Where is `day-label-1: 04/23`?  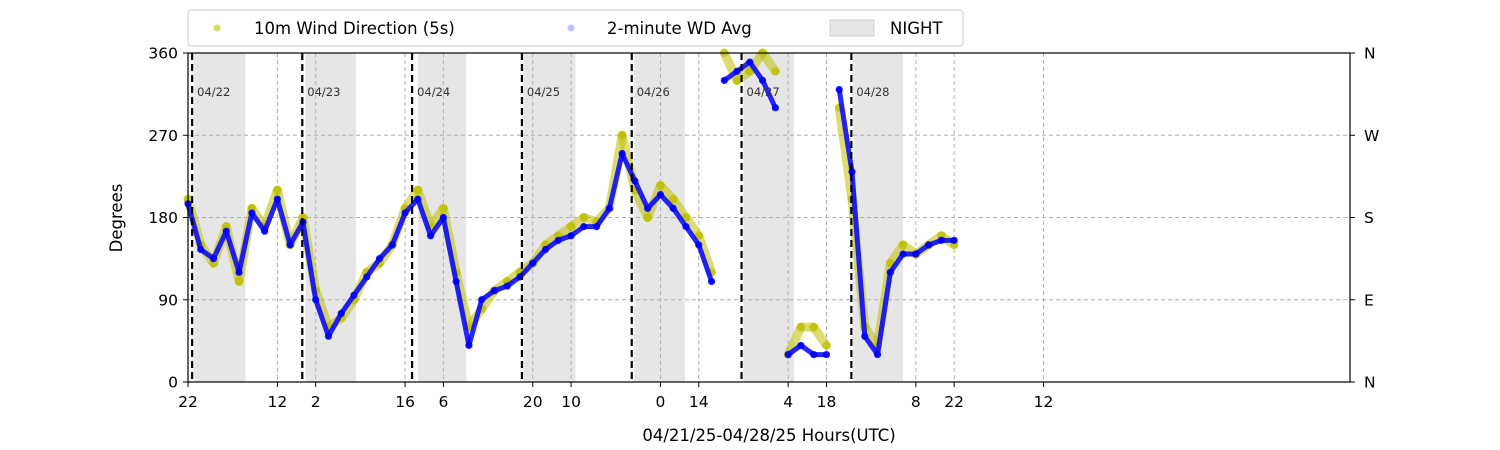
day-label-1: 04/23 is located at coordinates (323, 92).